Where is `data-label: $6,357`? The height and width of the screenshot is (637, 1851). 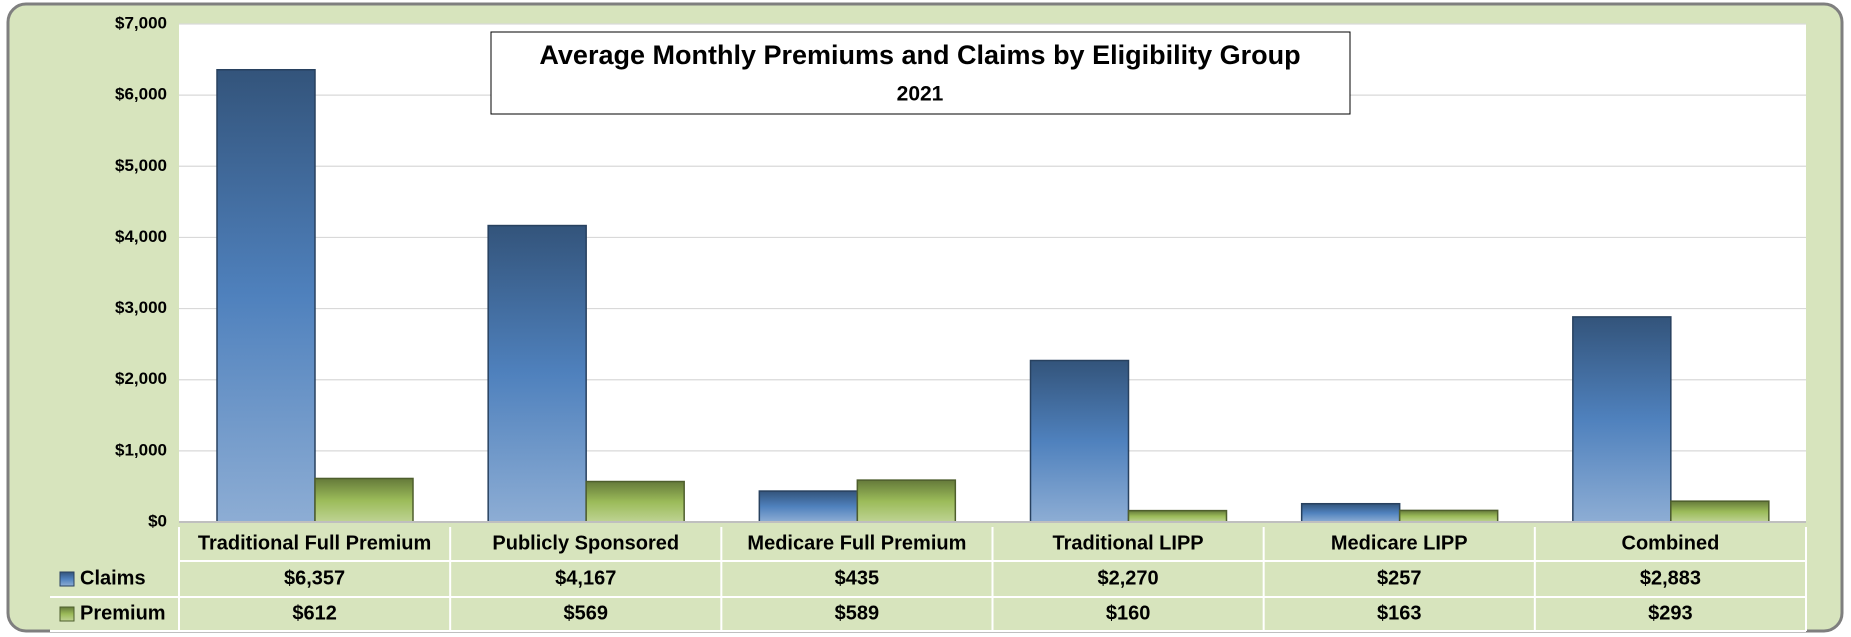 data-label: $6,357 is located at coordinates (314, 578).